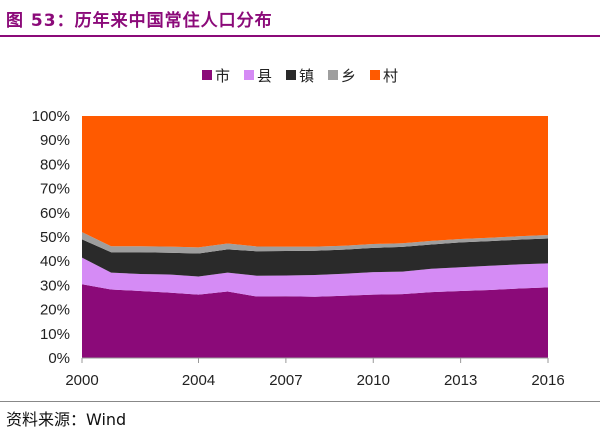 The height and width of the screenshot is (438, 600). I want to click on x-tick-label: 2000, so click(81, 380).